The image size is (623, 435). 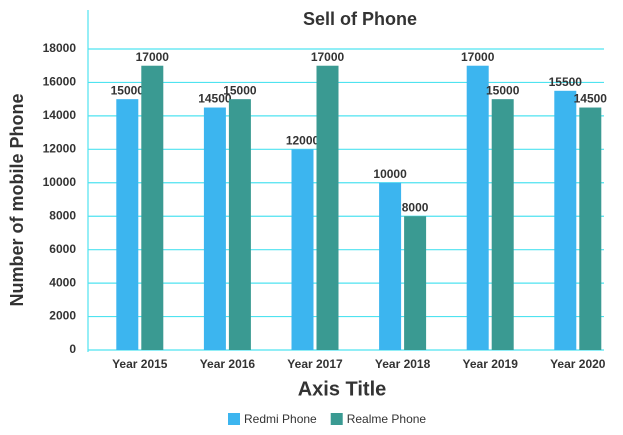 I want to click on x-tick-label: Year 2019, so click(x=491, y=364).